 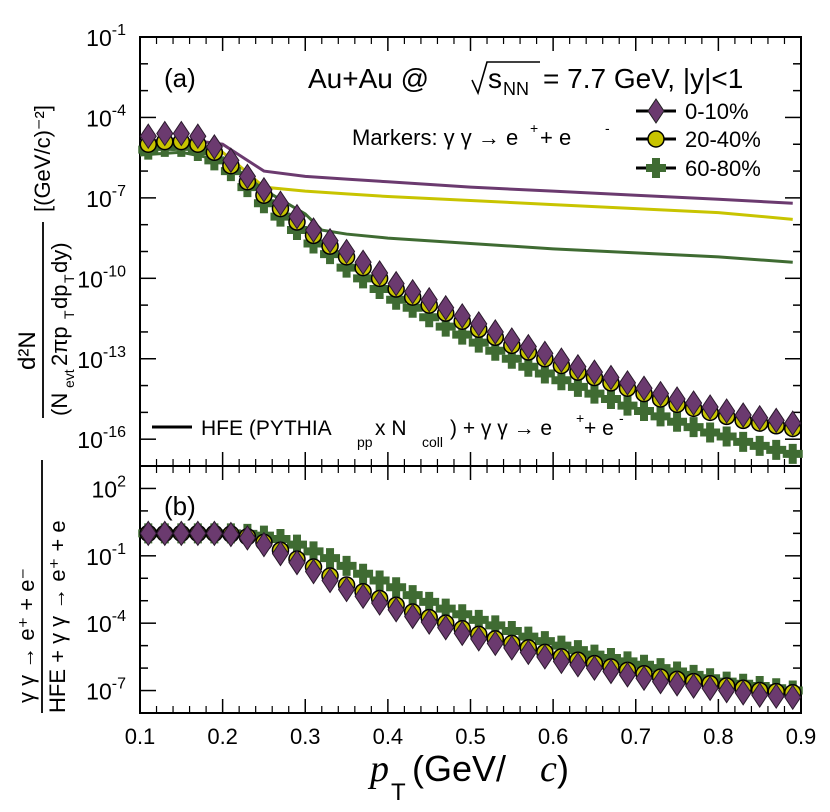 I want to click on ylabel-a-den-mid2: dp, so click(x=59, y=297).